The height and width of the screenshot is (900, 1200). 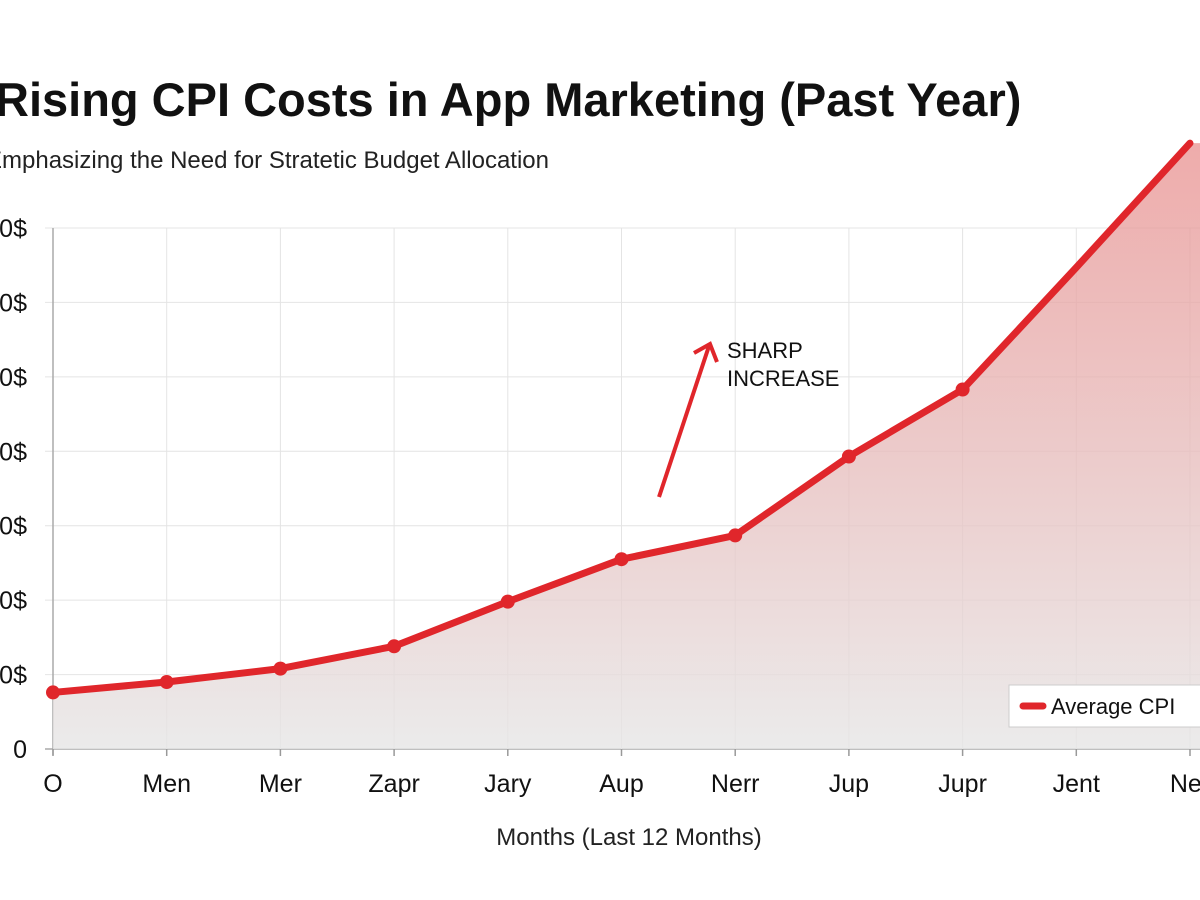 I want to click on y-tick-label: 10$, so click(x=13, y=676).